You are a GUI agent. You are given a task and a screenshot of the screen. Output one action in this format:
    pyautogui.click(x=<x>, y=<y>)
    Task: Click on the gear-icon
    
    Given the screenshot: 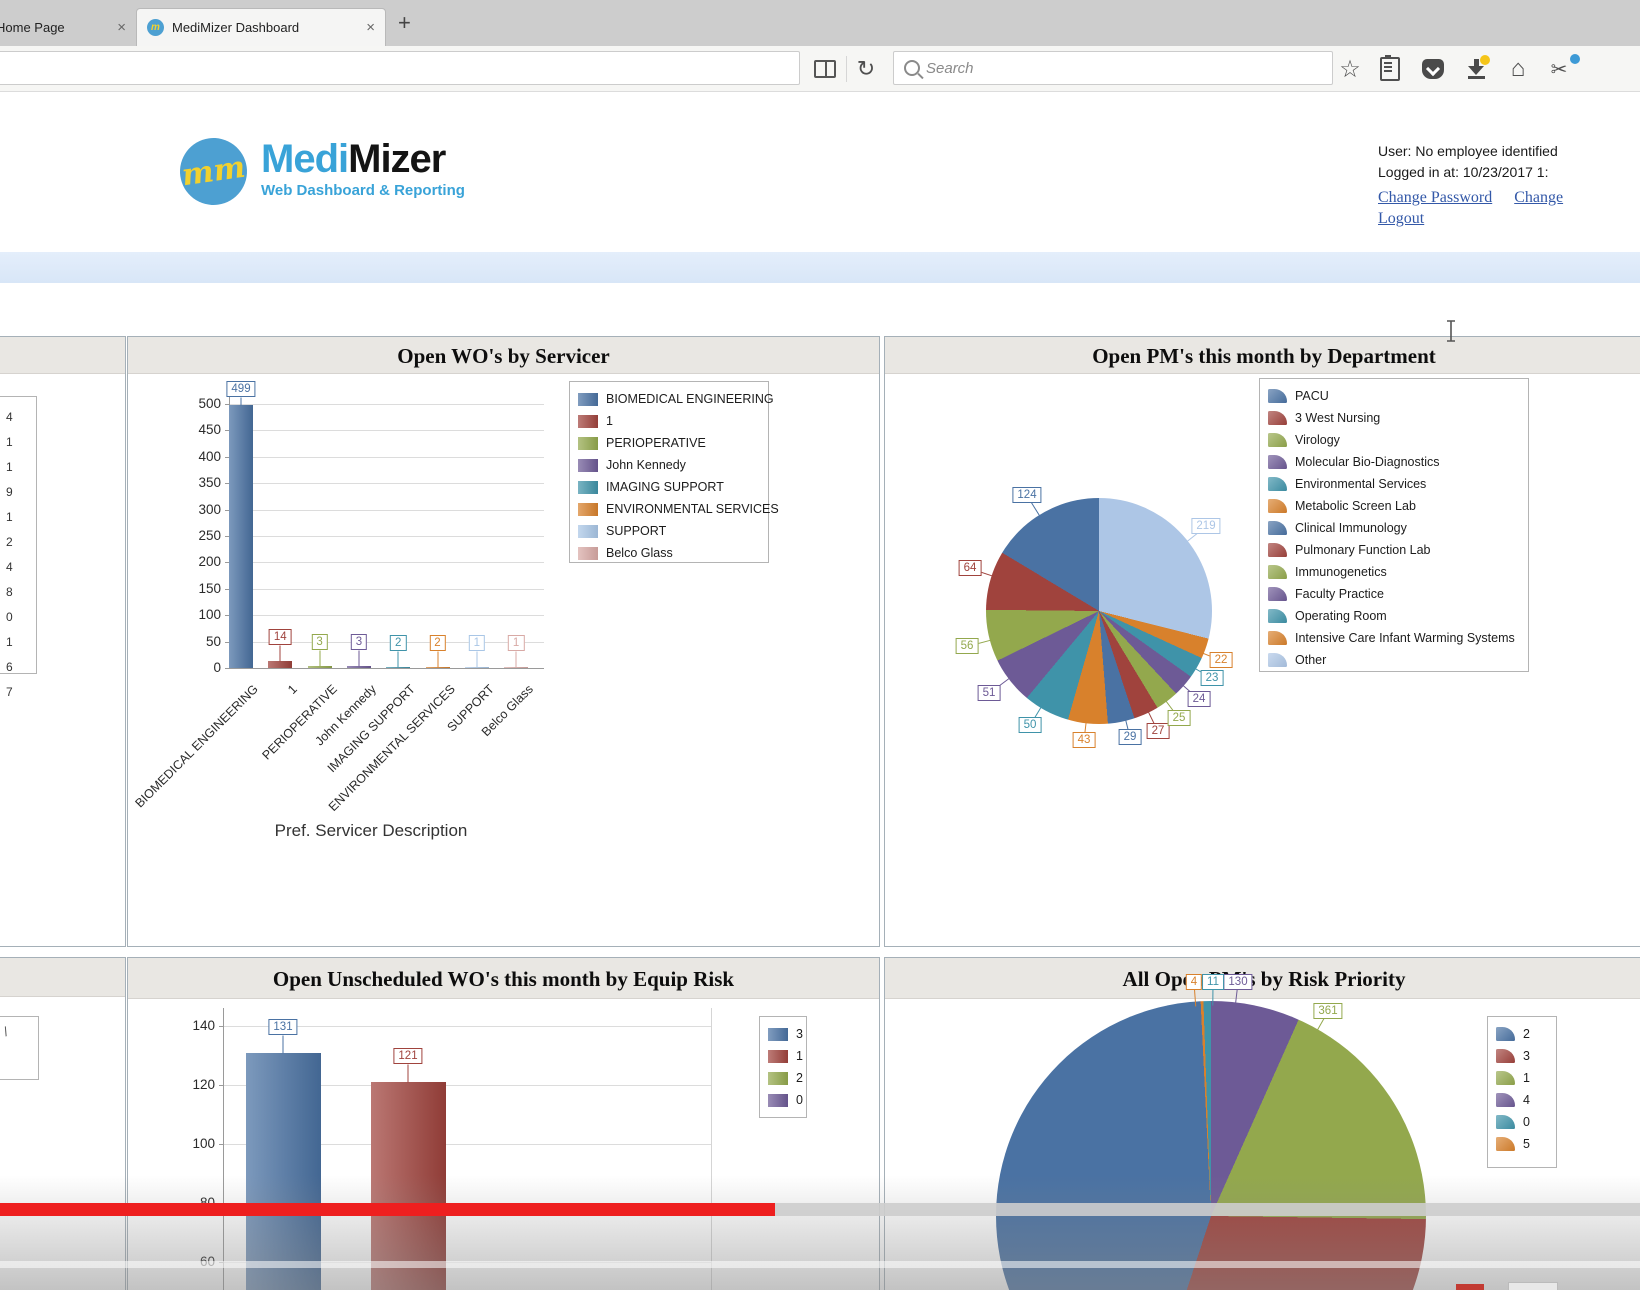 What is the action you would take?
    pyautogui.click(x=1575, y=59)
    